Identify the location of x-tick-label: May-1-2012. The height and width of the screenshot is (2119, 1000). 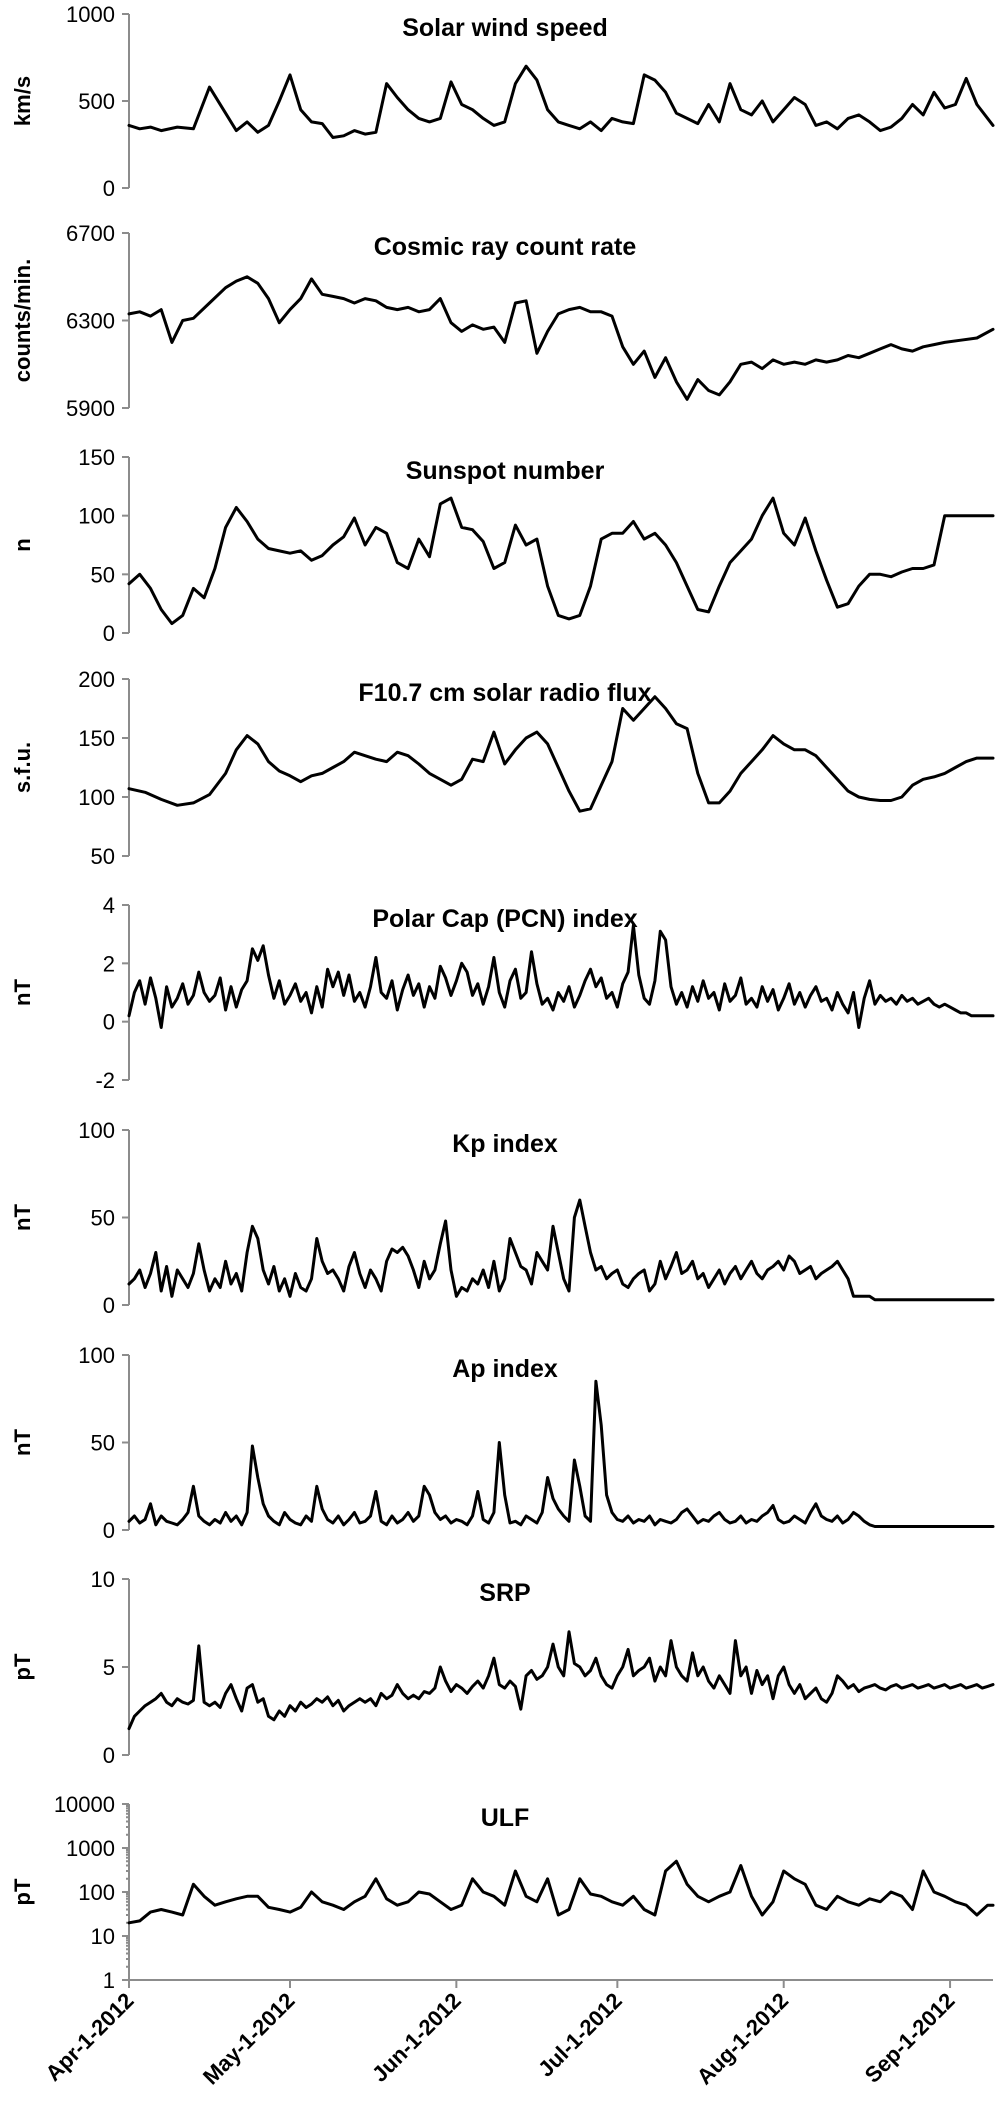
(249, 2039).